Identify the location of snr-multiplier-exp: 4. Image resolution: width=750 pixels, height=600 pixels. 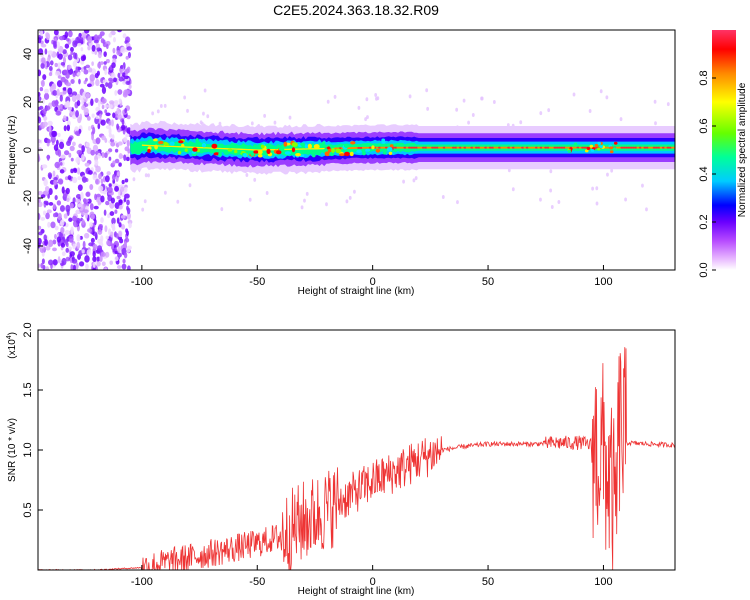
(9, 337).